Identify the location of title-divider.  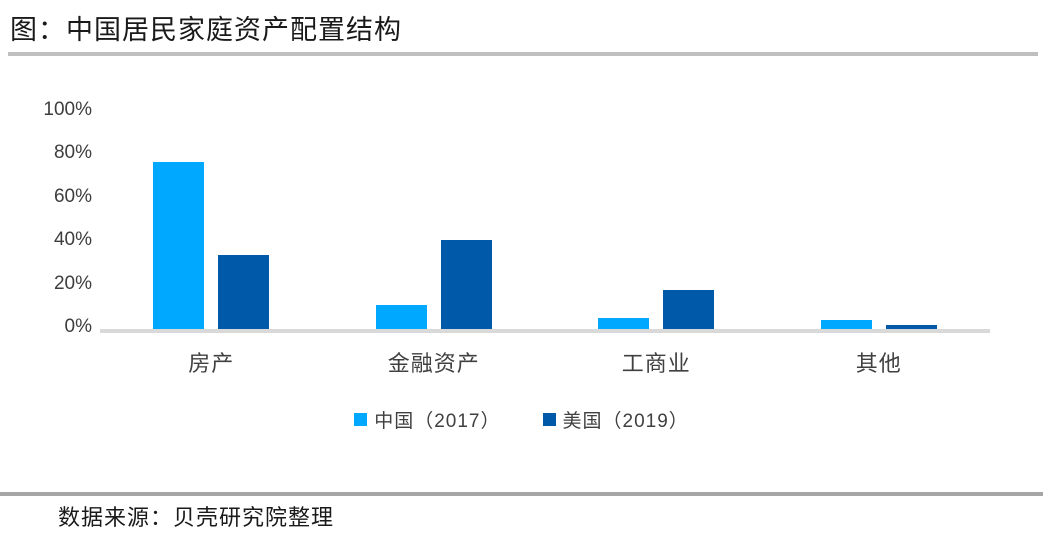
(523, 54).